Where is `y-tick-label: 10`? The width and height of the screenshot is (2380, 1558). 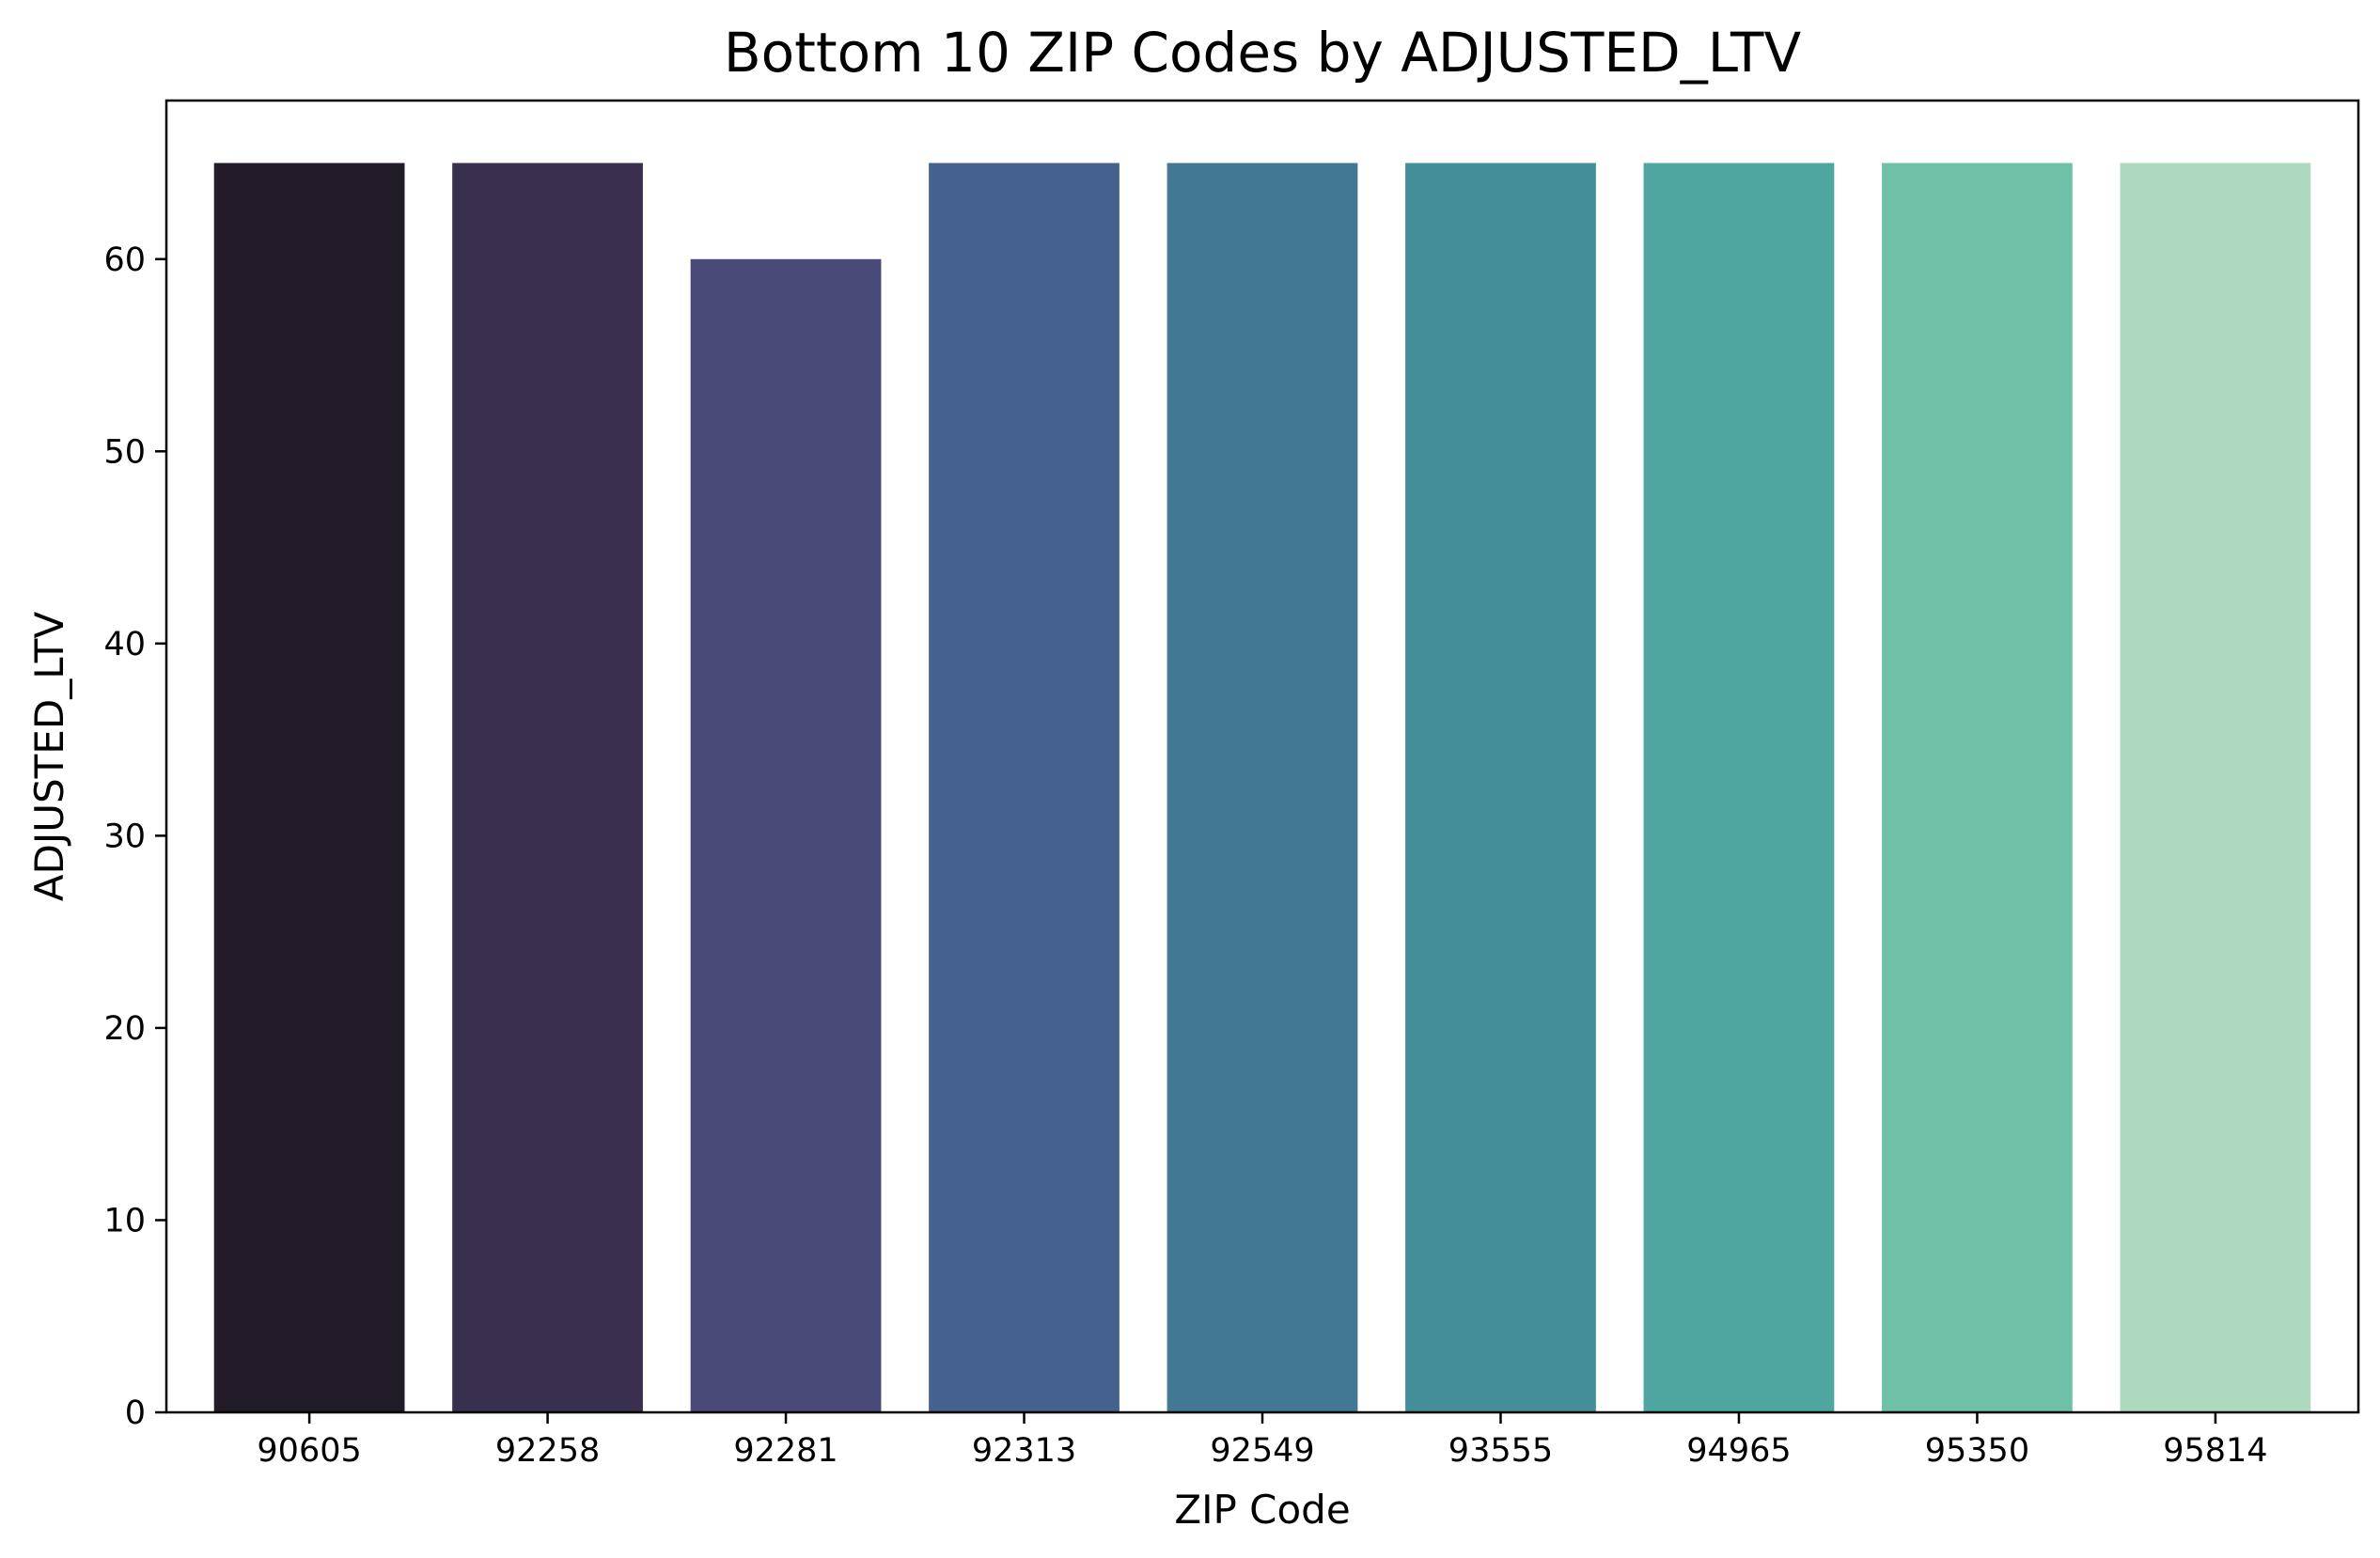 y-tick-label: 10 is located at coordinates (124, 1220).